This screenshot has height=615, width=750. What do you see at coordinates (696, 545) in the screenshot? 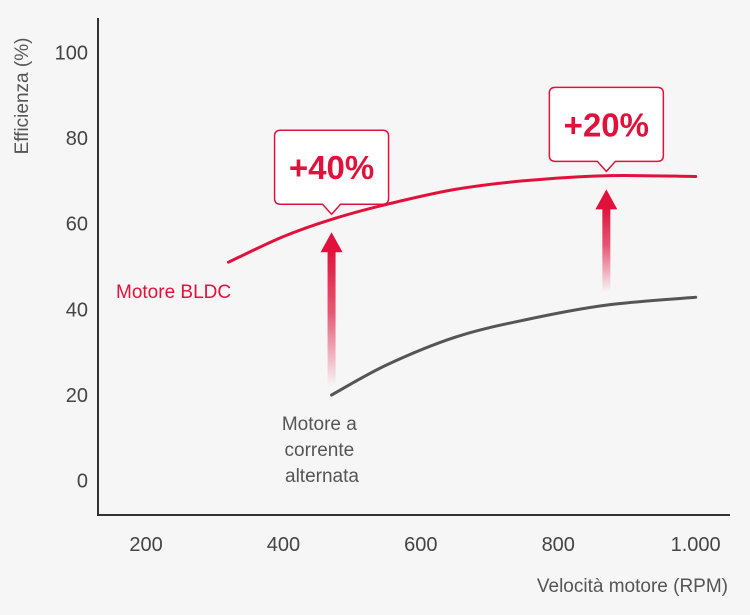
I see `x-tick-label-4: 1.000` at bounding box center [696, 545].